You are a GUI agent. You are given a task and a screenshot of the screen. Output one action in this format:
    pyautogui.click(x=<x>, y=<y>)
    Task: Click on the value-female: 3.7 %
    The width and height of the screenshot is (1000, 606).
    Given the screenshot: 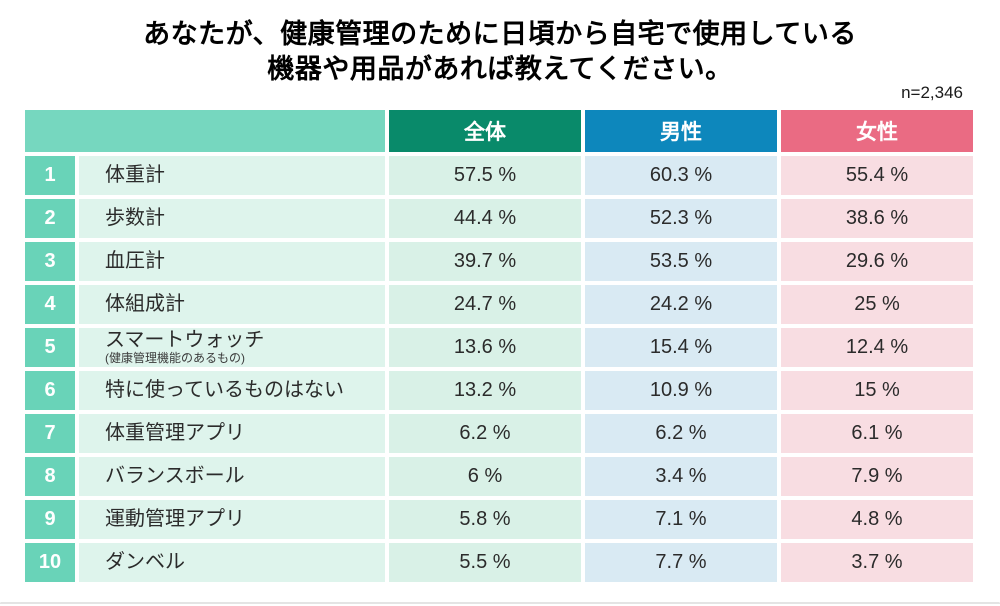 What is the action you would take?
    pyautogui.click(x=877, y=562)
    